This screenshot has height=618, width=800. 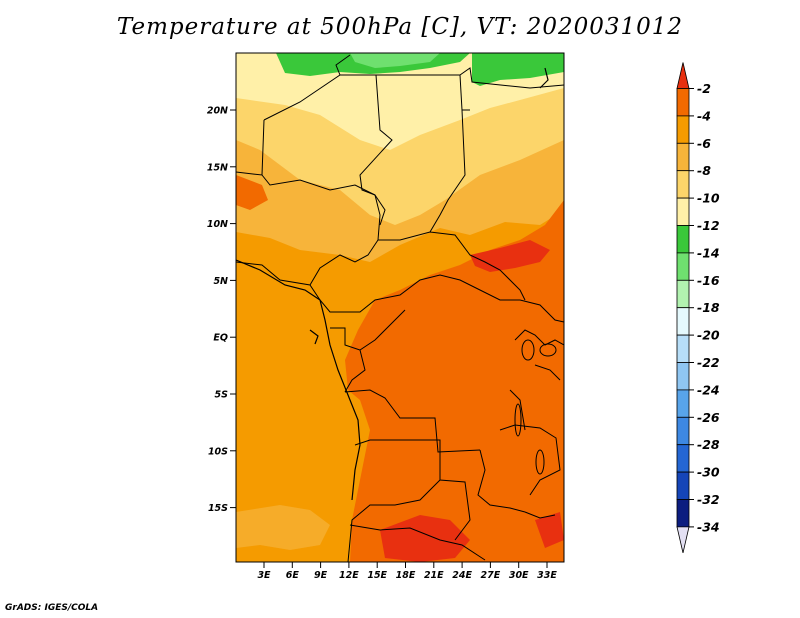 What do you see at coordinates (425, 538) in the screenshot?
I see `field-band-minus2-south` at bounding box center [425, 538].